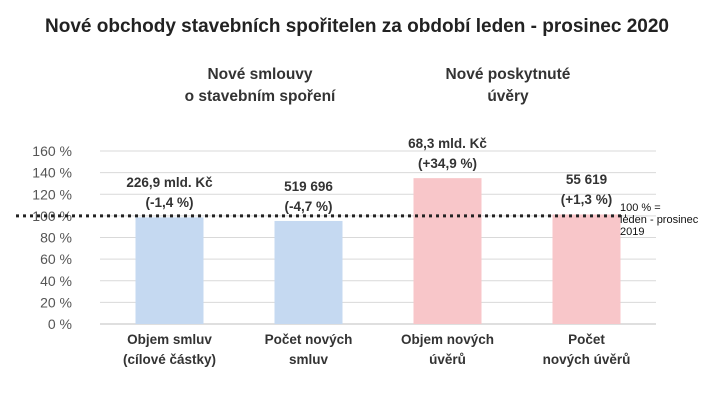 This screenshot has width=714, height=408. What do you see at coordinates (52, 173) in the screenshot?
I see `y-tick-label: 140 %` at bounding box center [52, 173].